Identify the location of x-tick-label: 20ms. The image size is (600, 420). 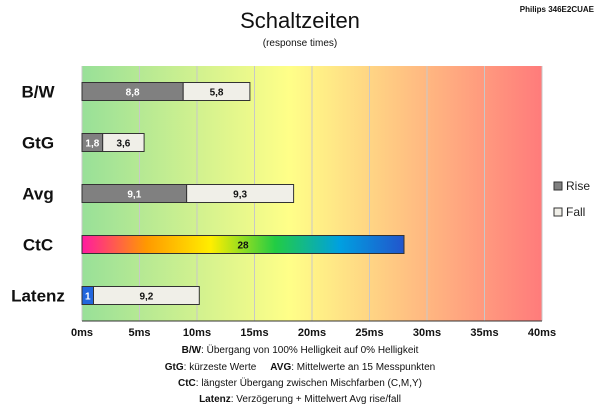
(312, 333).